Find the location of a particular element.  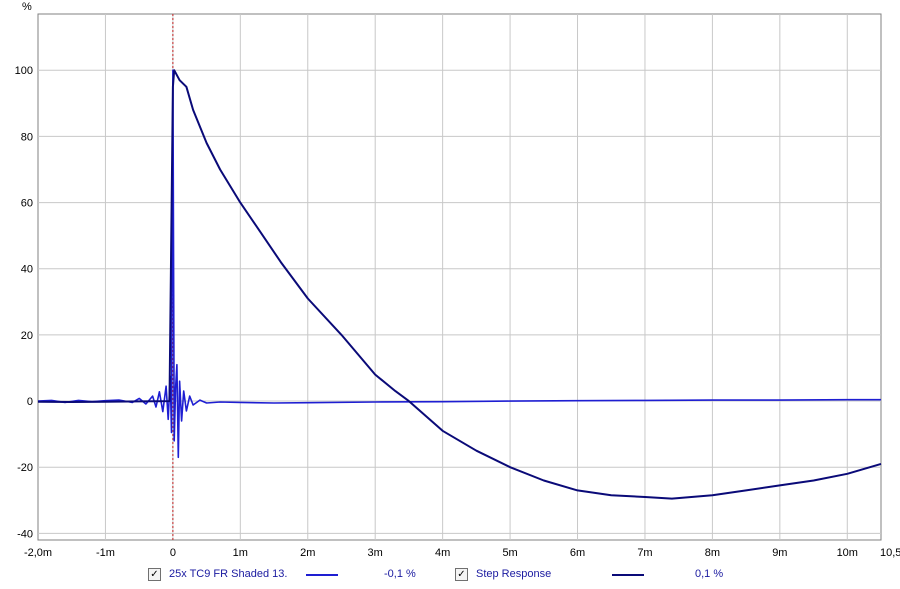

legend-item-2: ✓ Step Response is located at coordinates (503, 574).